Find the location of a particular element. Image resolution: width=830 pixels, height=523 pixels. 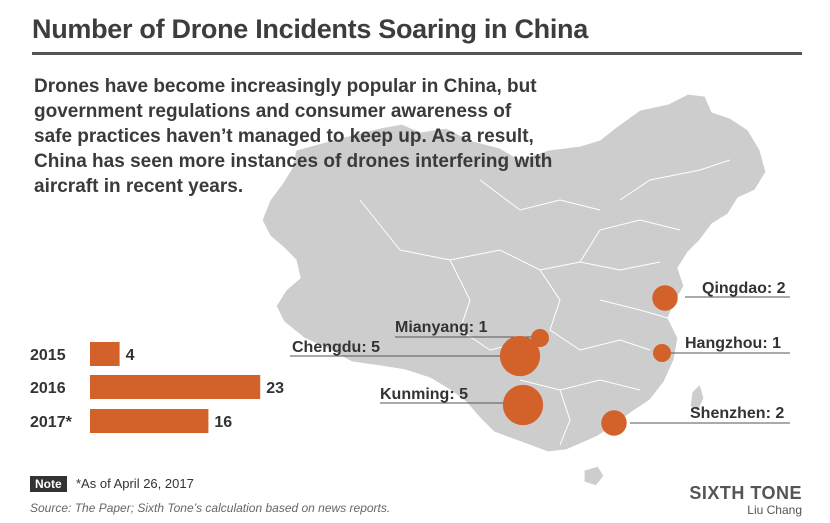

brand-logo: SIXTH TONE is located at coordinates (745, 493).